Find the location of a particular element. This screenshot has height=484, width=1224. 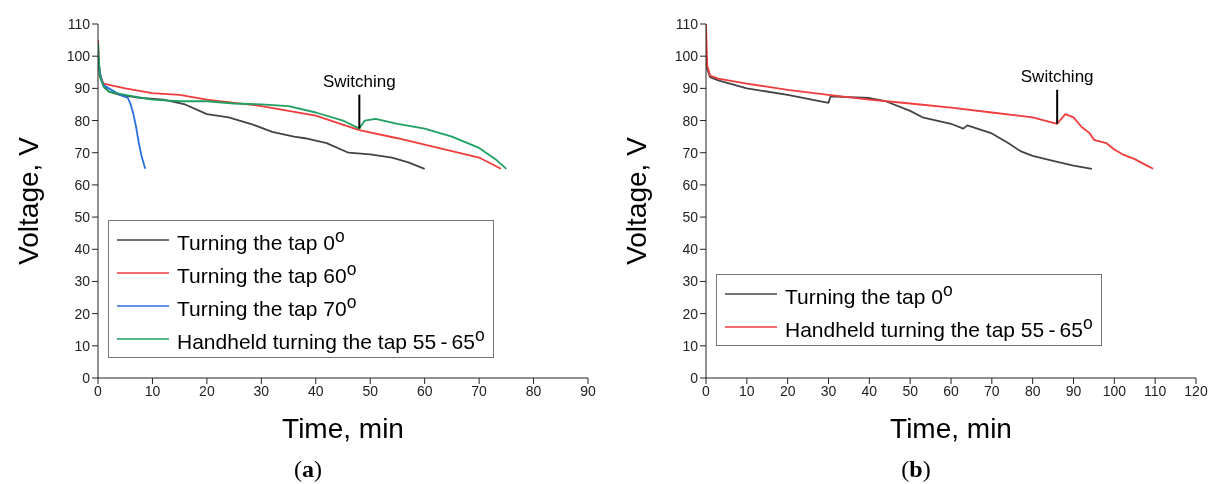

legend-label: Turning the tap 60$^{o}$ is located at coordinates (267, 273).